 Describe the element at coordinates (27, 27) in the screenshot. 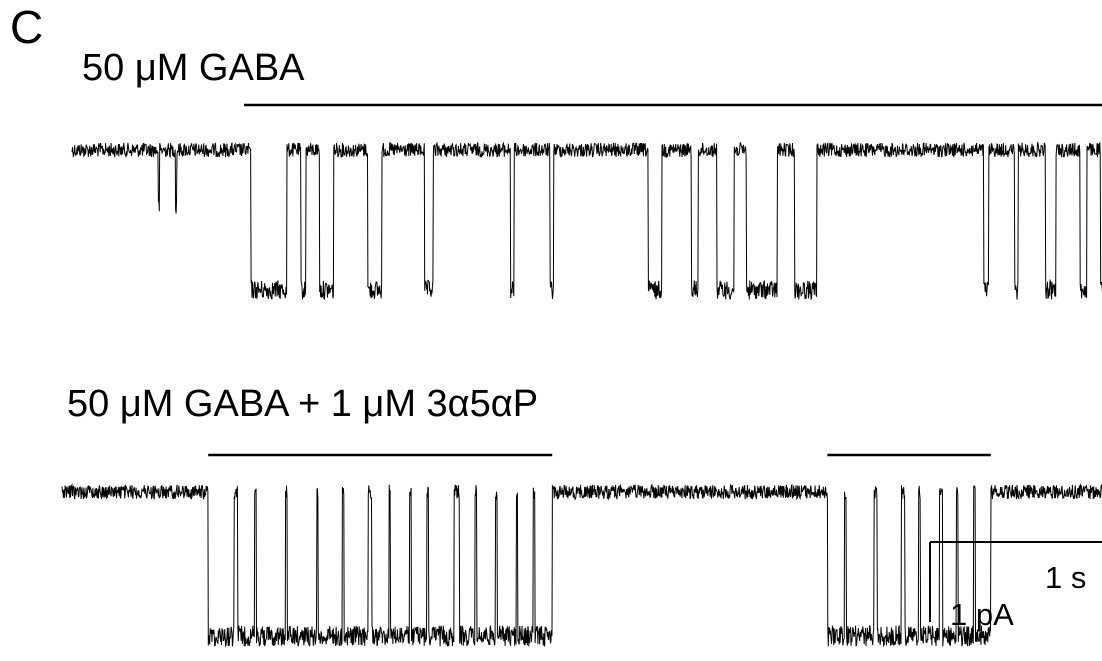

I see `panel-letter: C` at that location.